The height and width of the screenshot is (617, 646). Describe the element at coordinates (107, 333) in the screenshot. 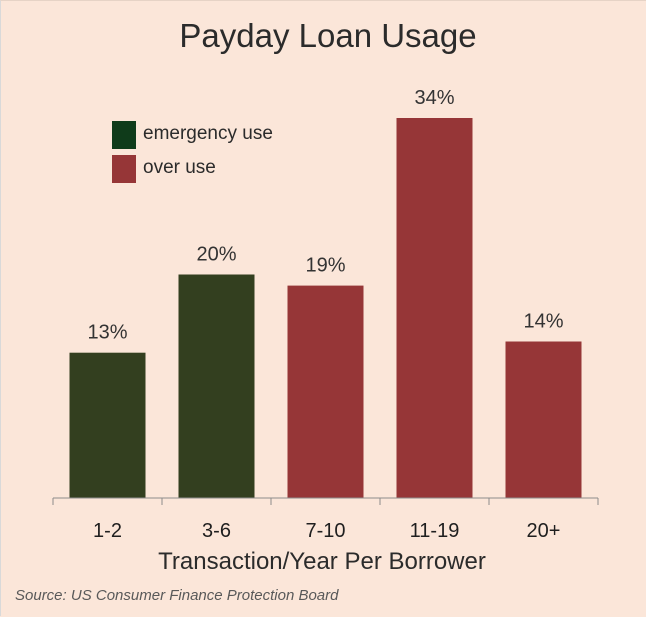

I see `data-label-1-2: 13%` at that location.